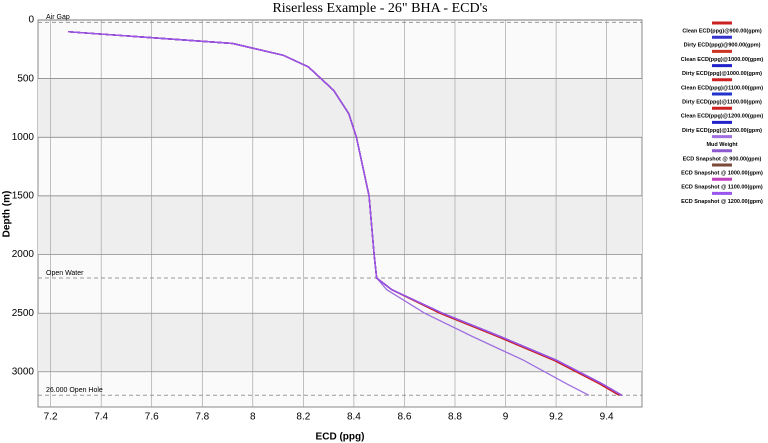 Image resolution: width=768 pixels, height=443 pixels. What do you see at coordinates (23, 254) in the screenshot?
I see `y-tick-label: 2000` at bounding box center [23, 254].